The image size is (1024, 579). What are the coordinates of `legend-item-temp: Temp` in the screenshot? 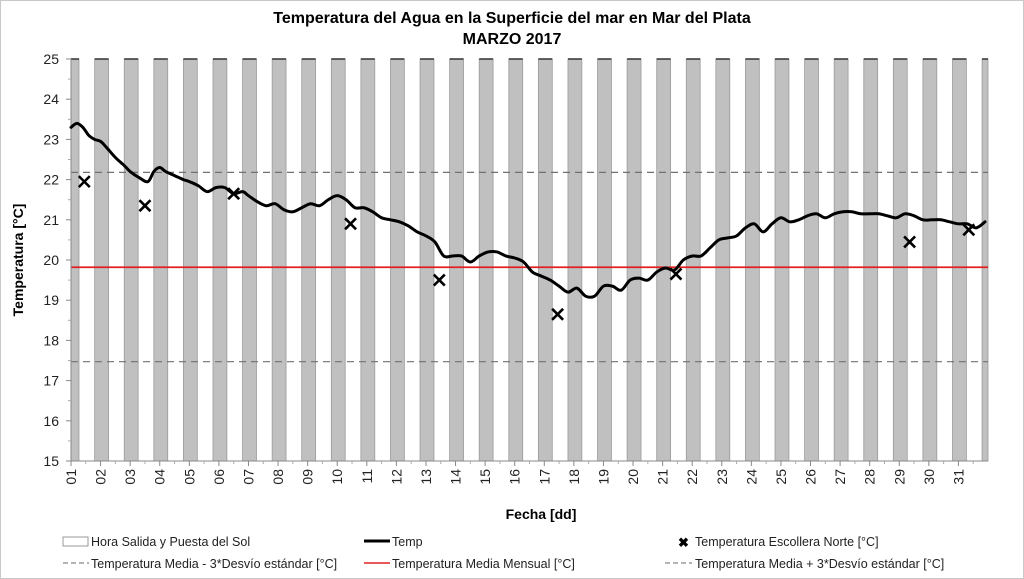 It's located at (393, 542).